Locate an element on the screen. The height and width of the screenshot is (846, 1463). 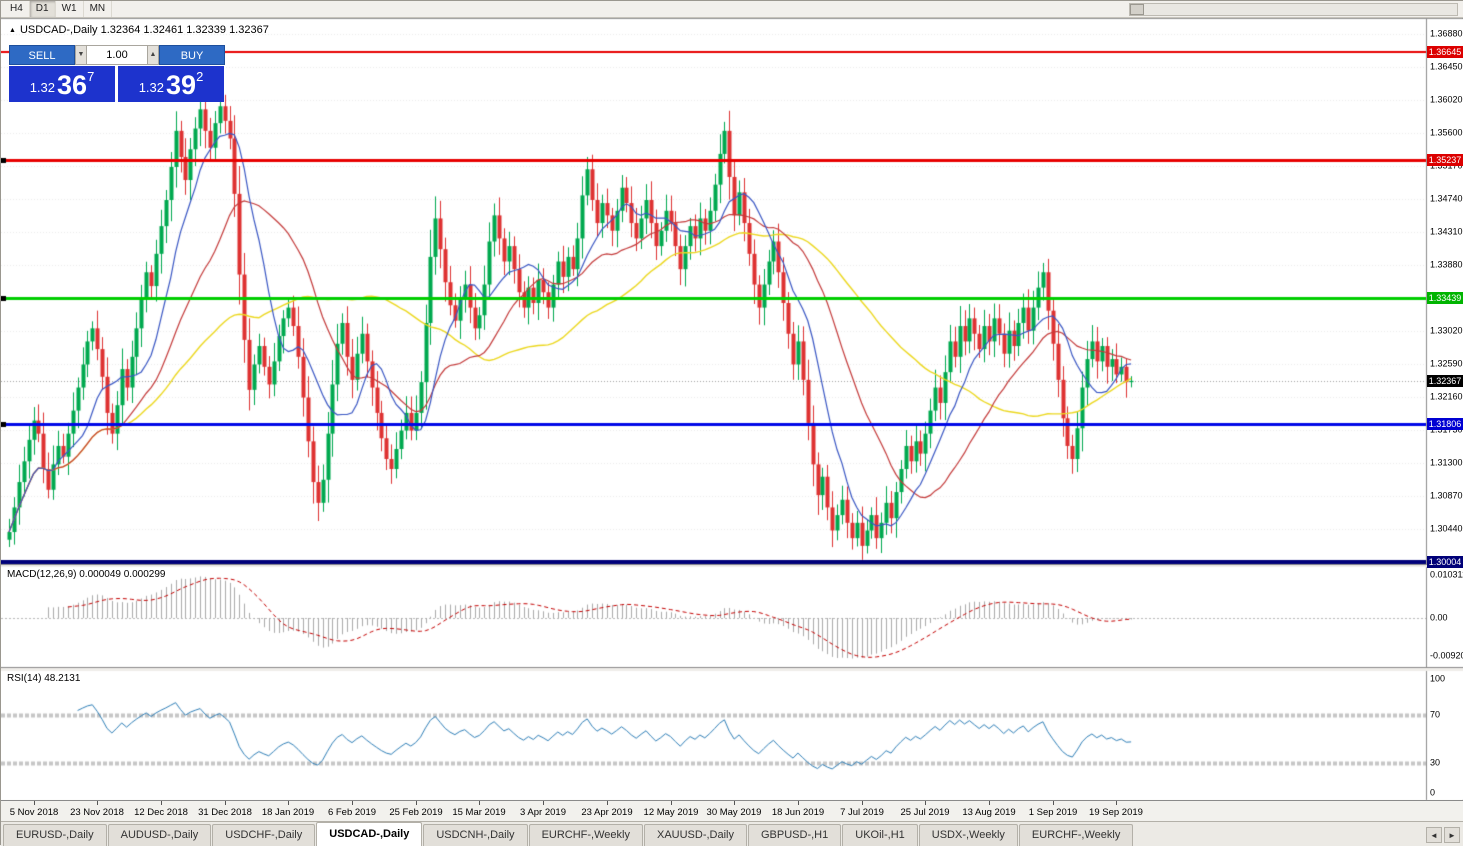
date-label: 18 Jun 2019 is located at coordinates (798, 812).